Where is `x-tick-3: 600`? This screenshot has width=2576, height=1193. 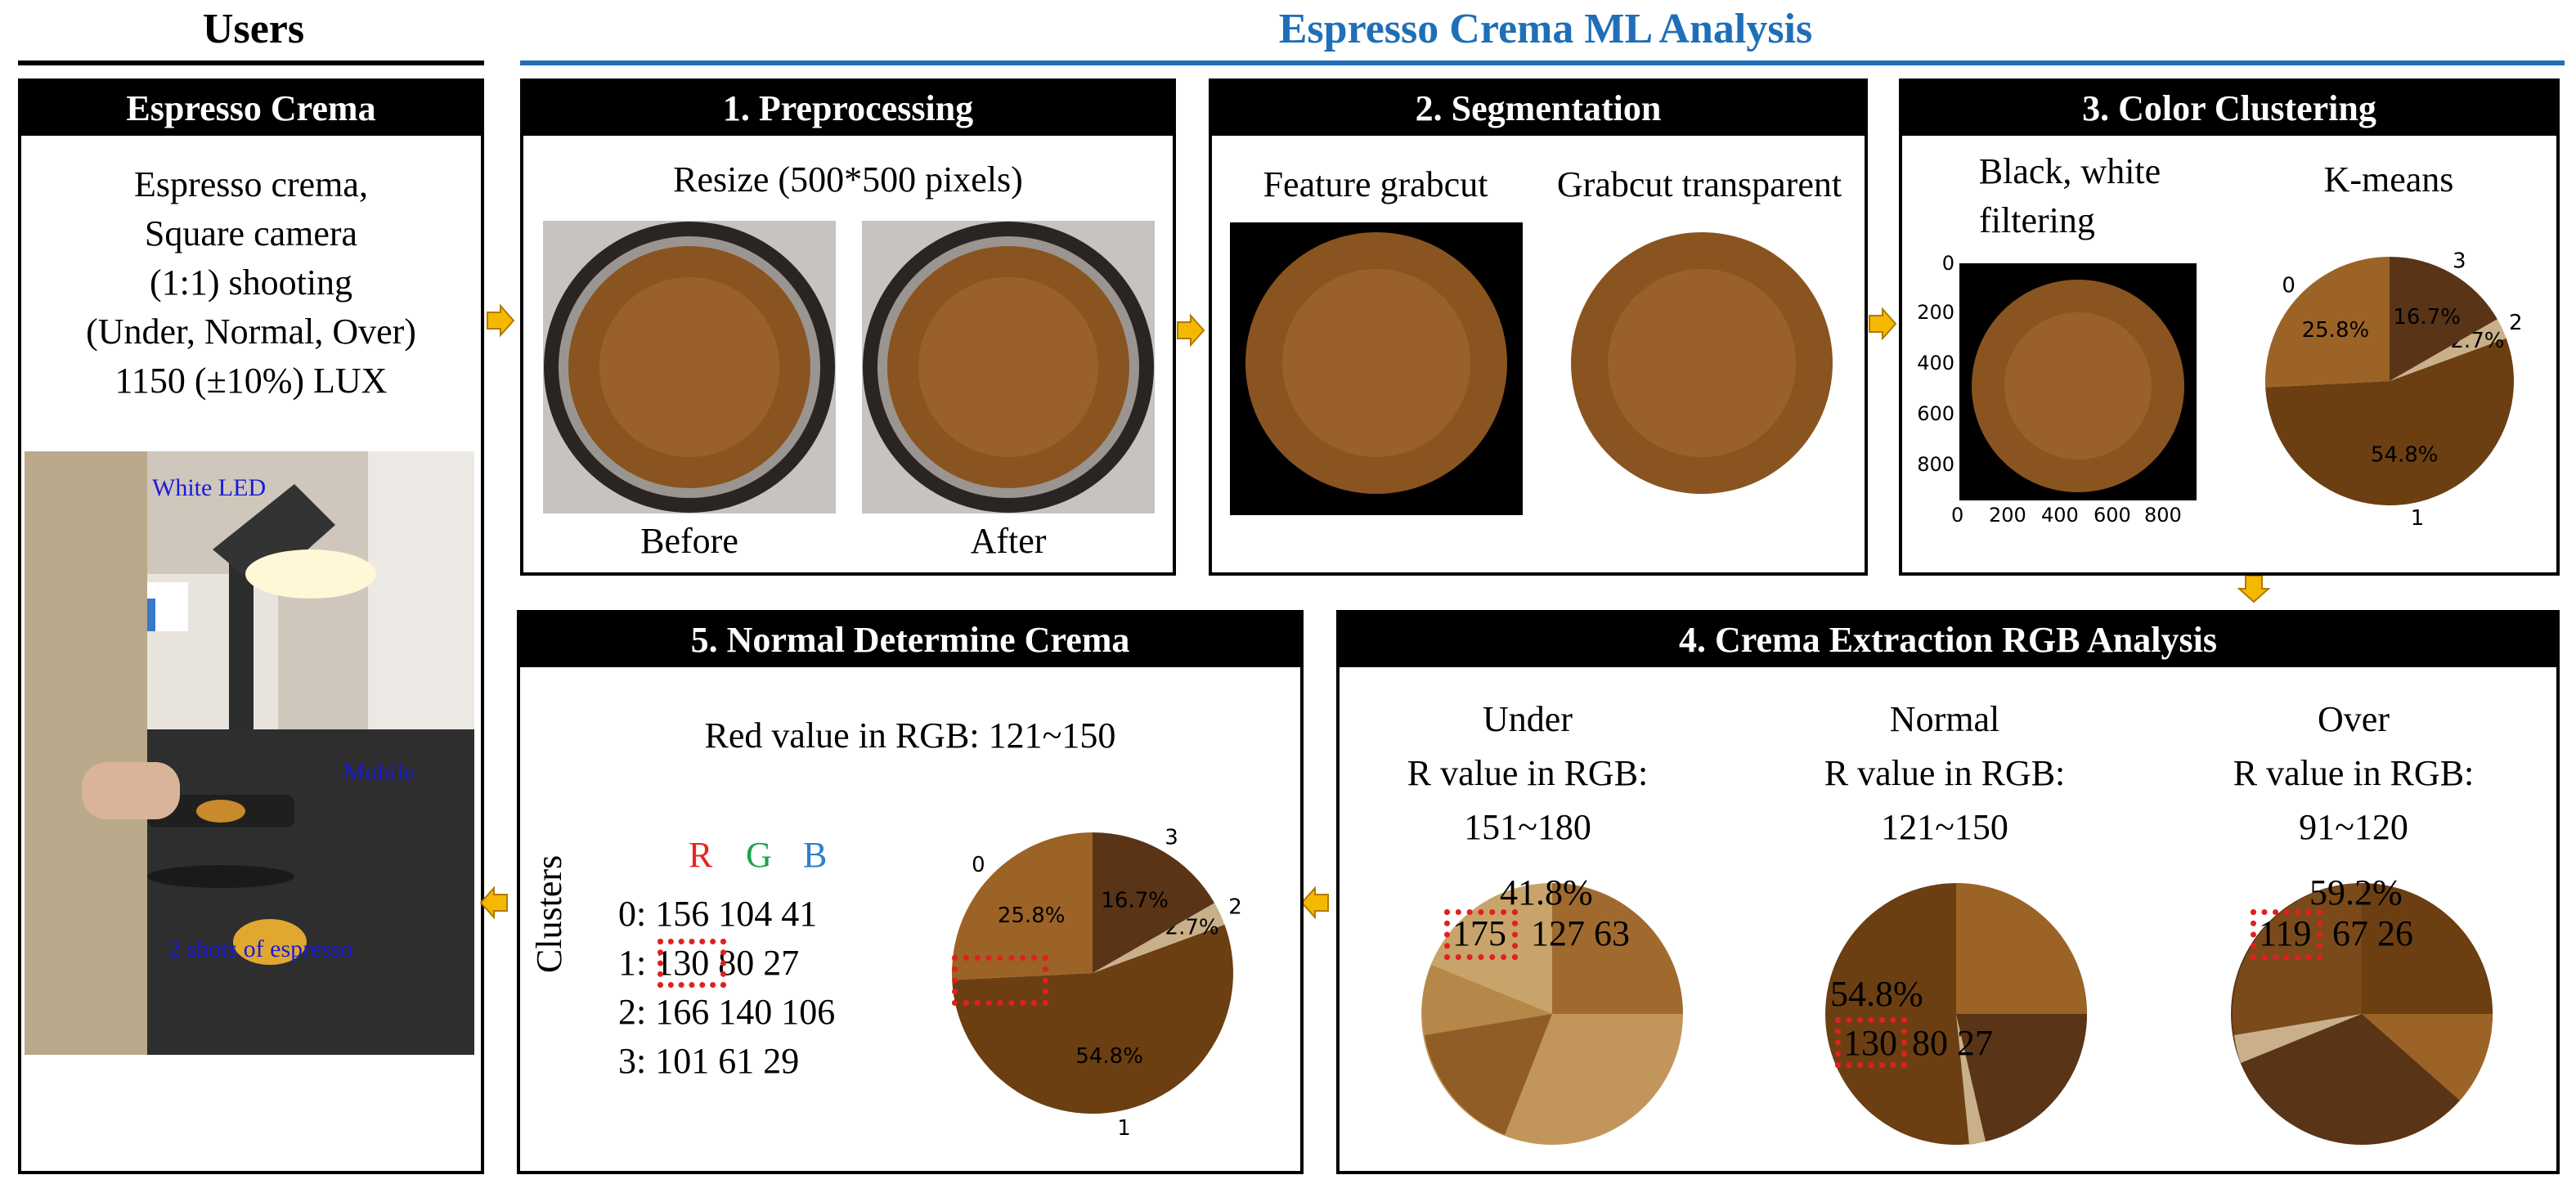
x-tick-3: 600 is located at coordinates (2112, 515).